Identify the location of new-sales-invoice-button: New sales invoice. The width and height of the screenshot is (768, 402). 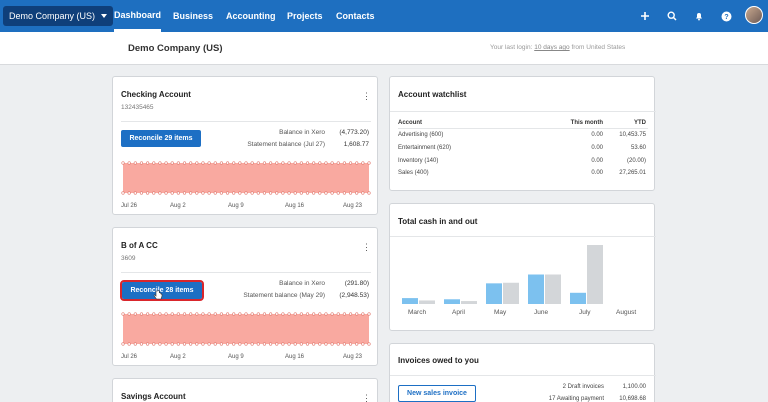
(437, 393).